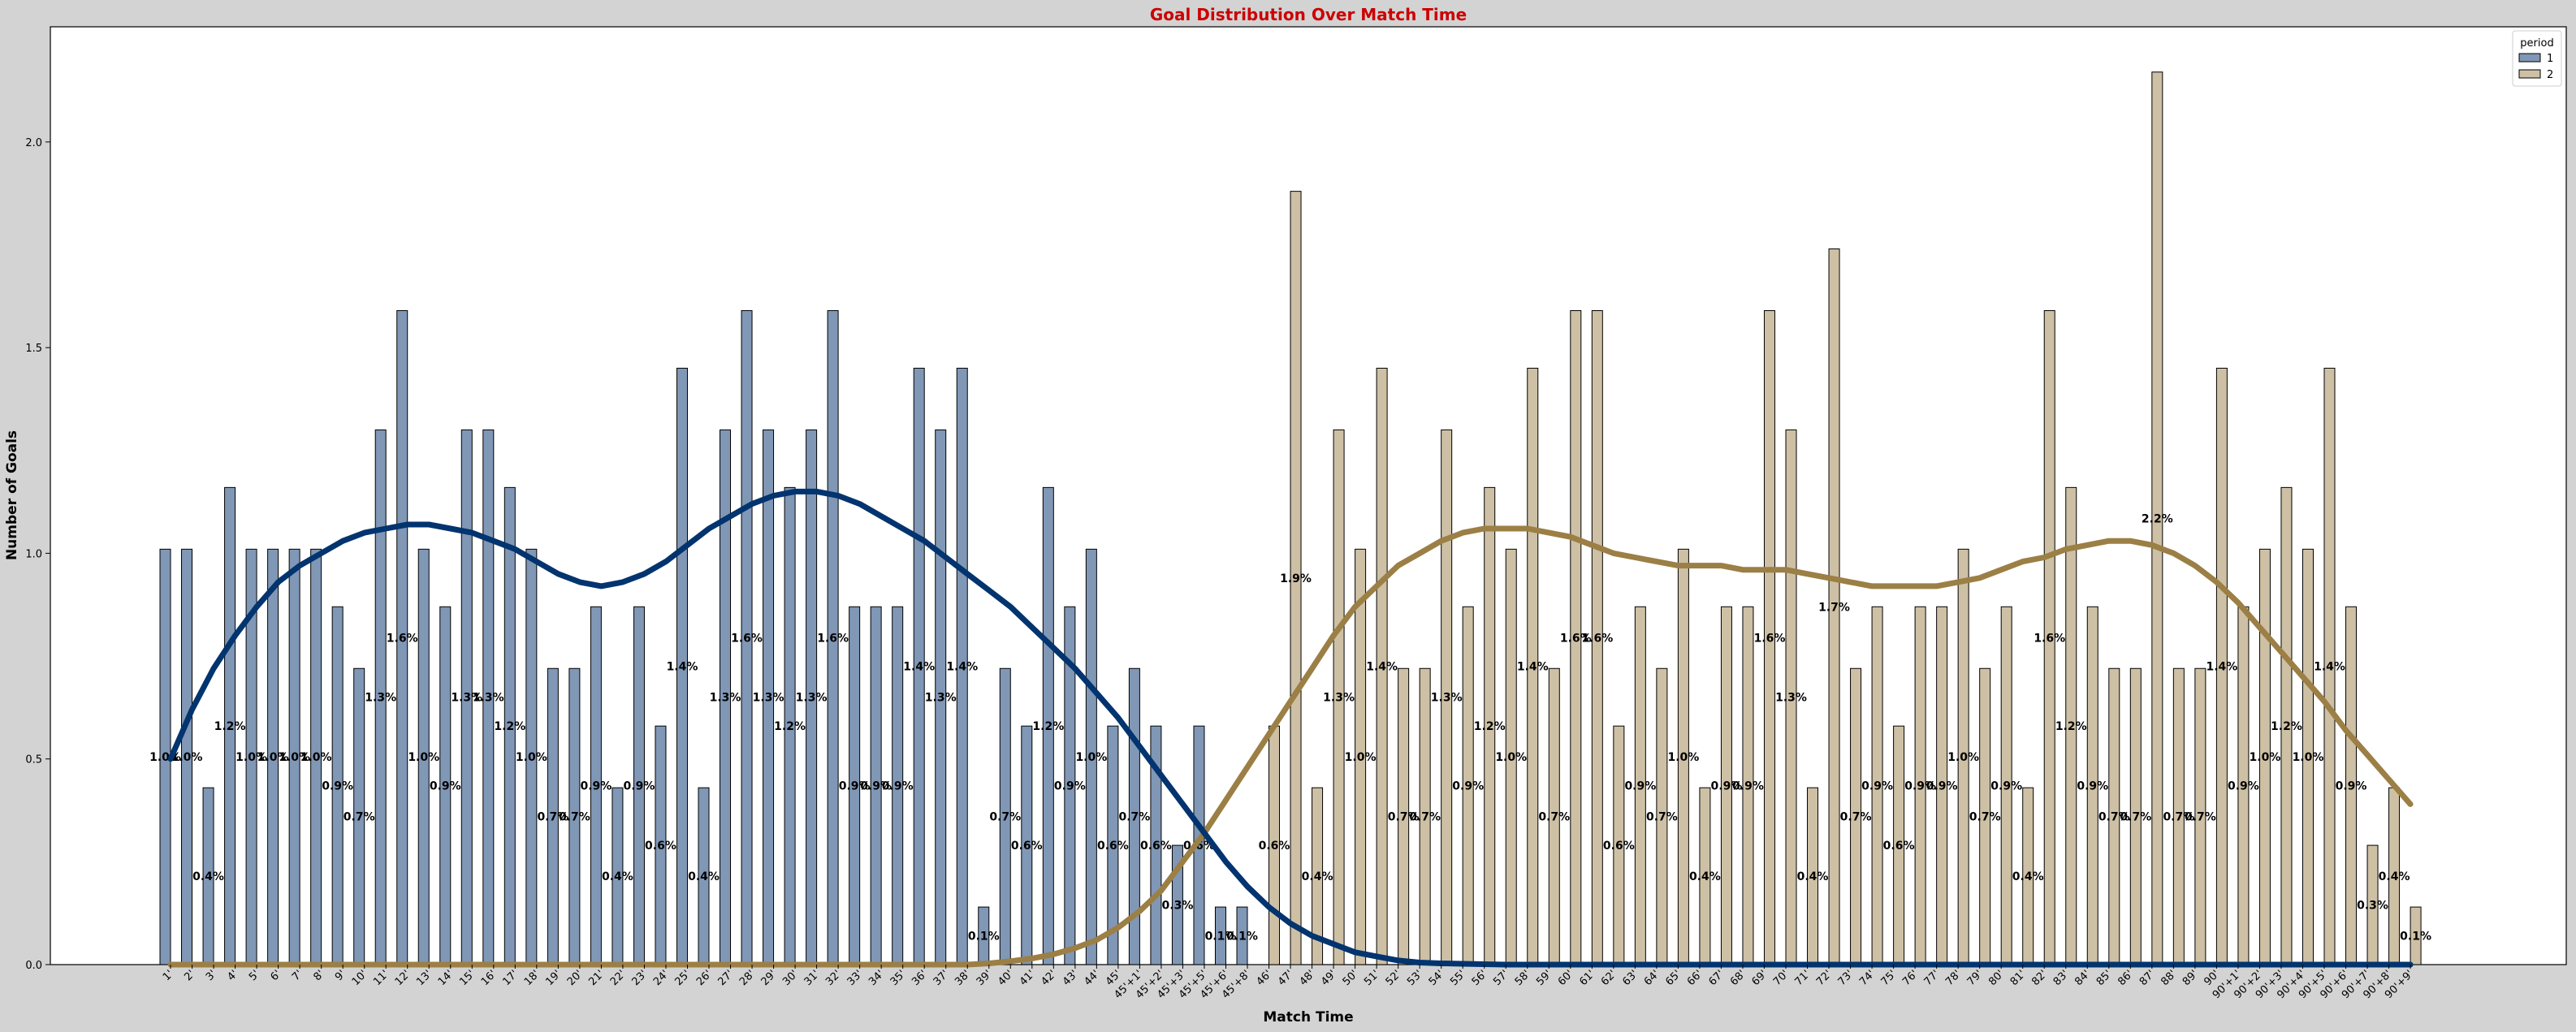  What do you see at coordinates (33, 143) in the screenshot?
I see `y-tick-label: 2.0` at bounding box center [33, 143].